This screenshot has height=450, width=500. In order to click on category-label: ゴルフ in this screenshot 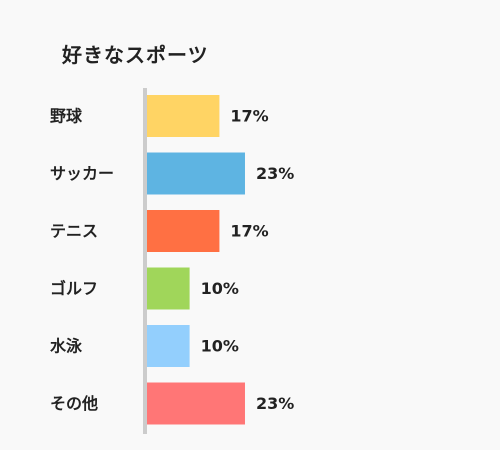, I will do `click(74, 288)`.